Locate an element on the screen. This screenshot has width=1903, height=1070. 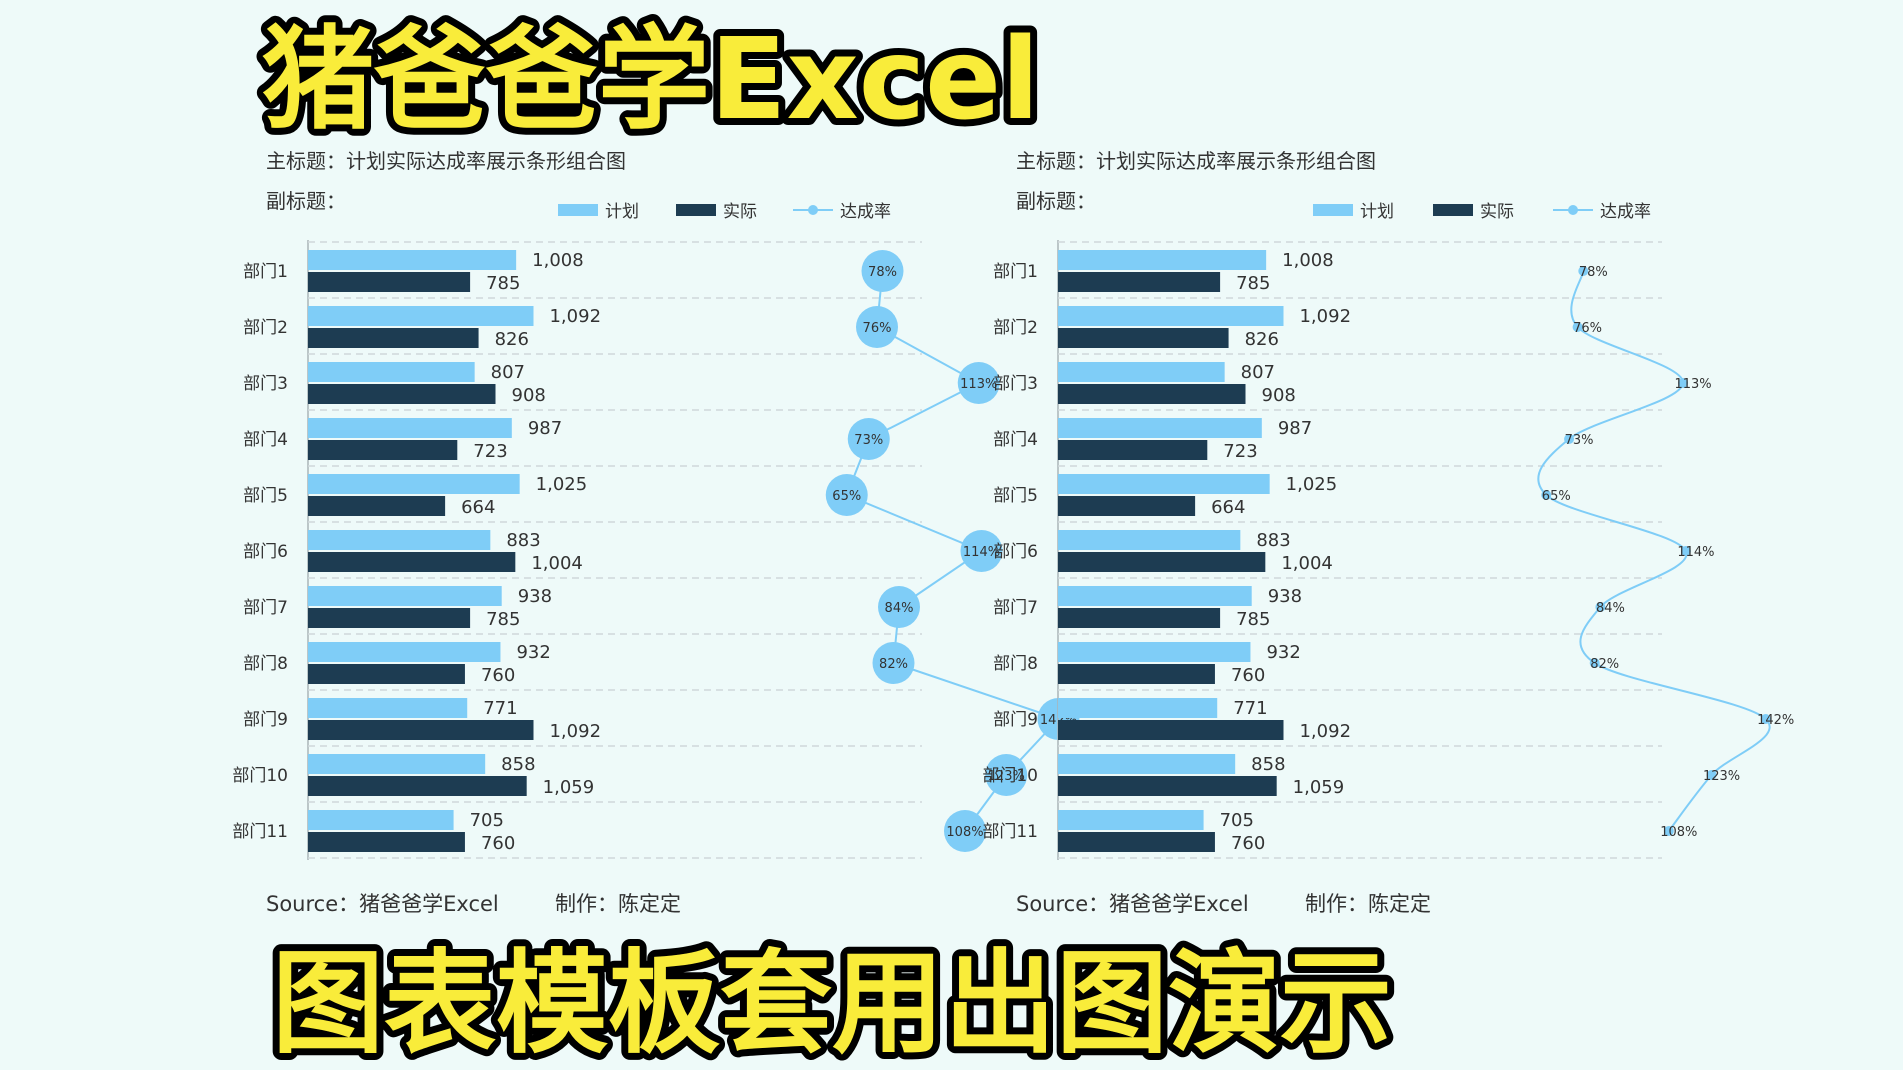
bottom-title: 图表模板套用出图演示 is located at coordinates (832, 1004).